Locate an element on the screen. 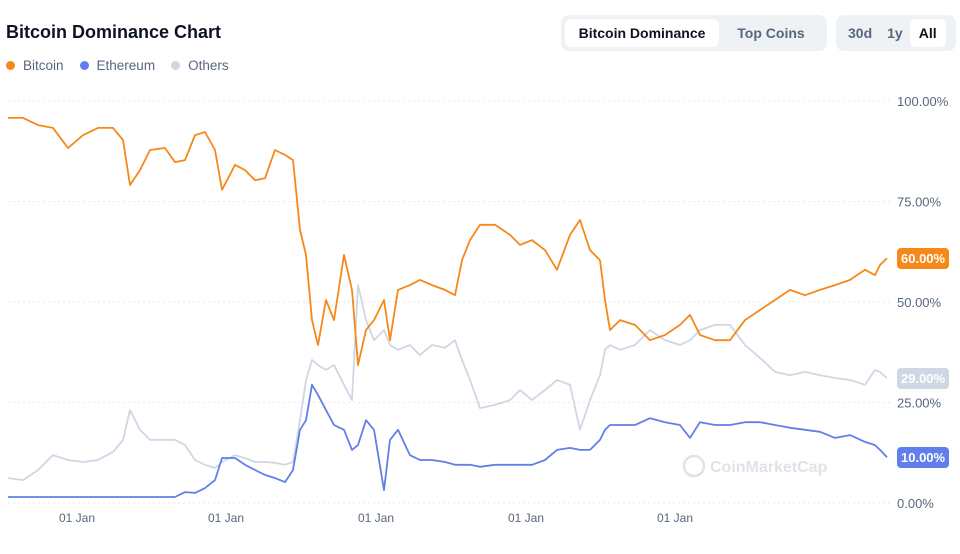 The image size is (960, 554). legend-label: Ethereum is located at coordinates (126, 65).